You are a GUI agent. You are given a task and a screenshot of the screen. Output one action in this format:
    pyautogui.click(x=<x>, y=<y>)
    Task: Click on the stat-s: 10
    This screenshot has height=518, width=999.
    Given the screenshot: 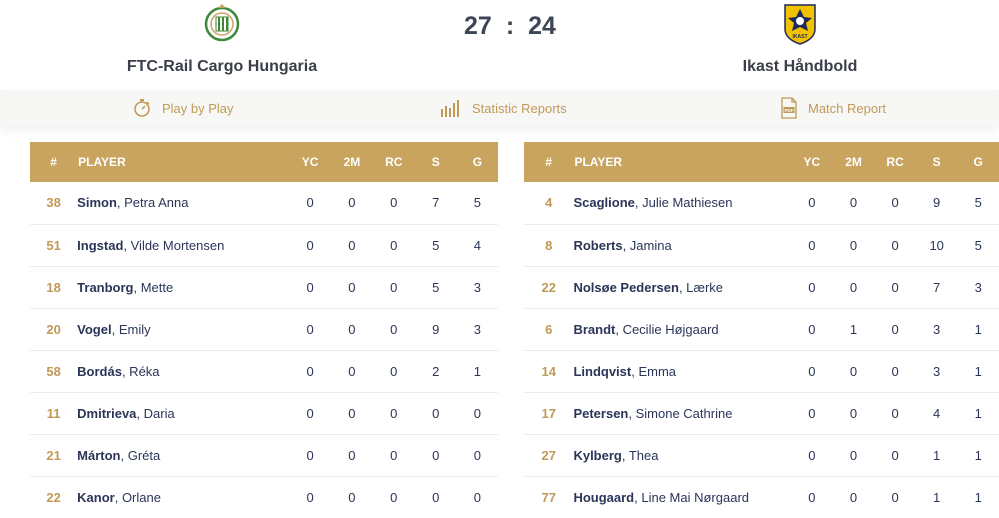 What is the action you would take?
    pyautogui.click(x=936, y=245)
    